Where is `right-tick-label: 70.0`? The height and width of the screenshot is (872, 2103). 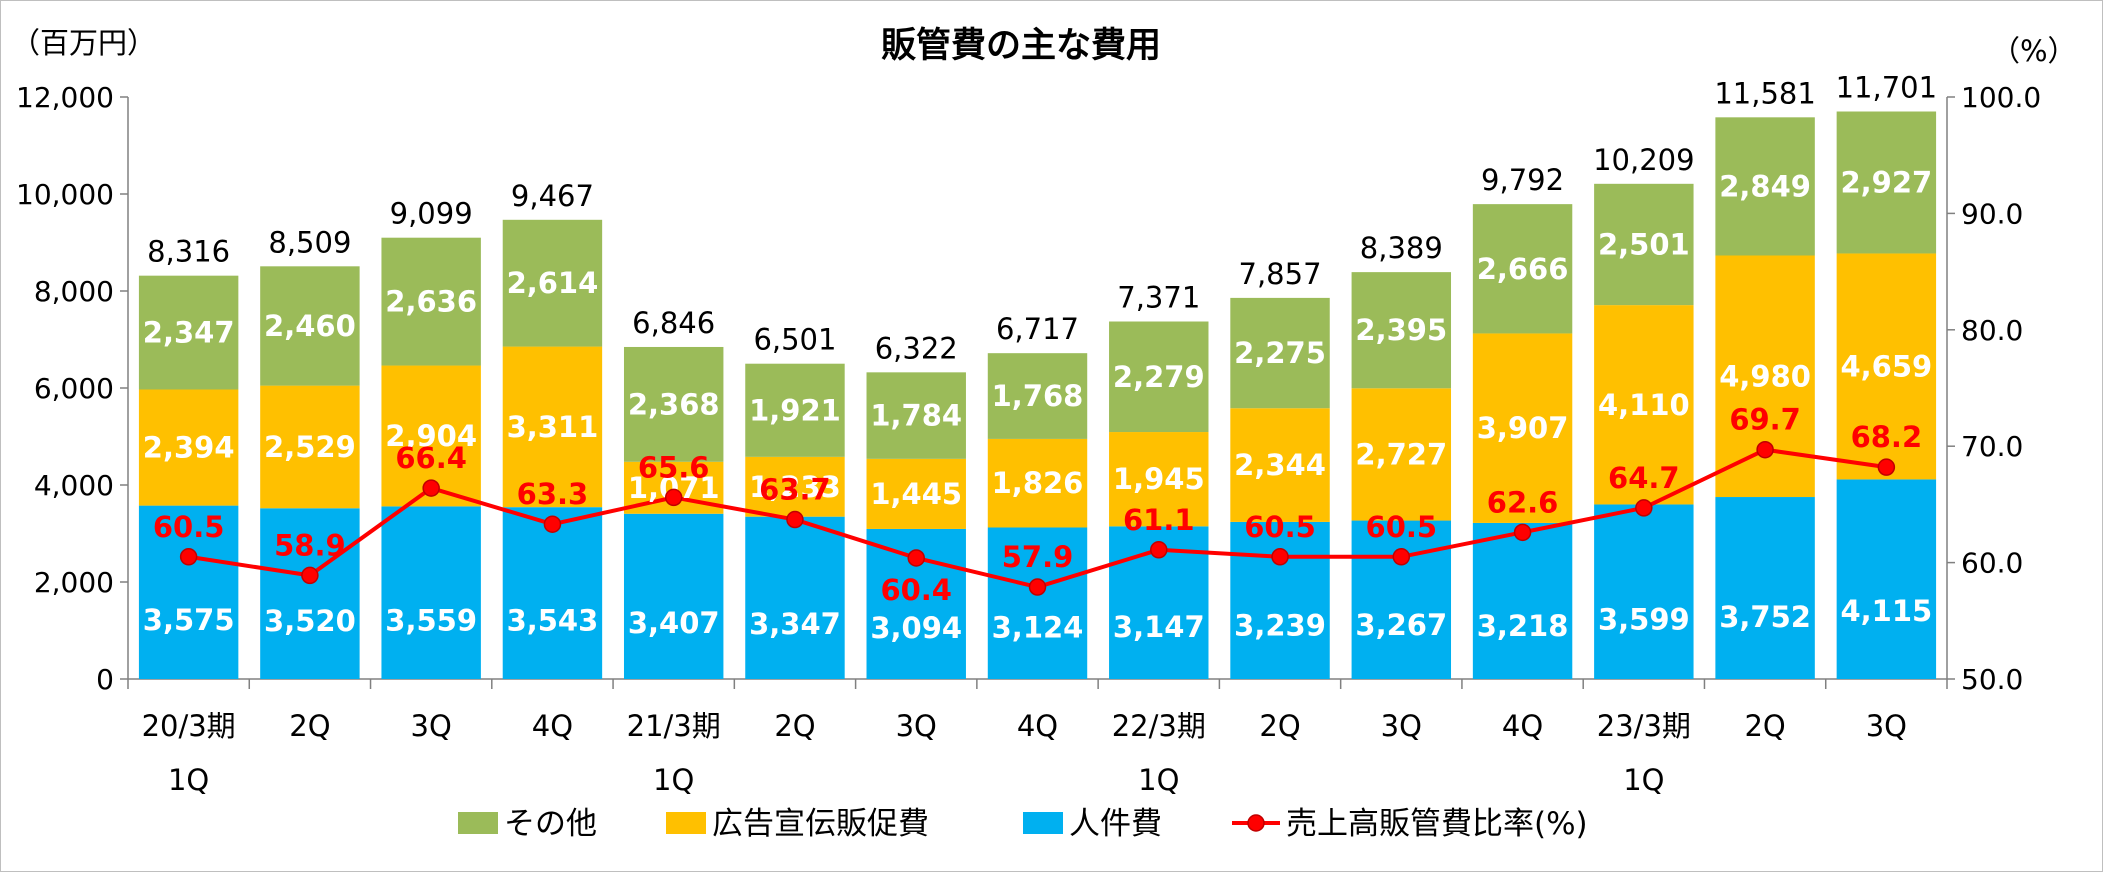 right-tick-label: 70.0 is located at coordinates (1992, 446).